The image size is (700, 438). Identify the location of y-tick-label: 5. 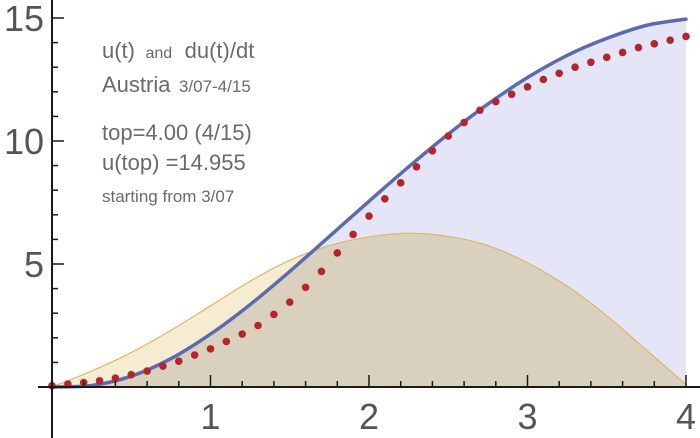
(34, 264).